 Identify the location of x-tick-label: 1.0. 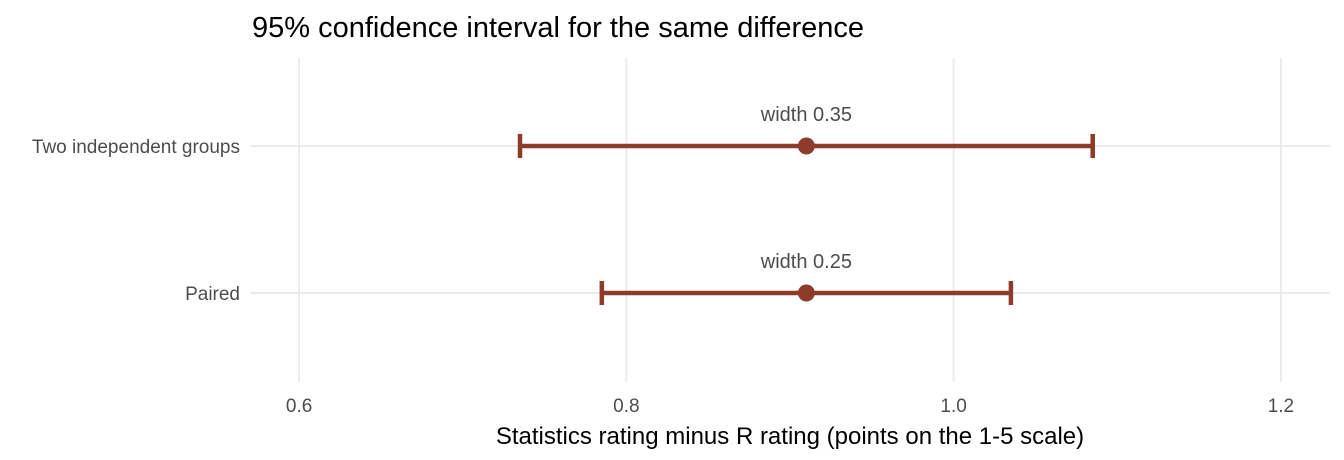
(953, 406).